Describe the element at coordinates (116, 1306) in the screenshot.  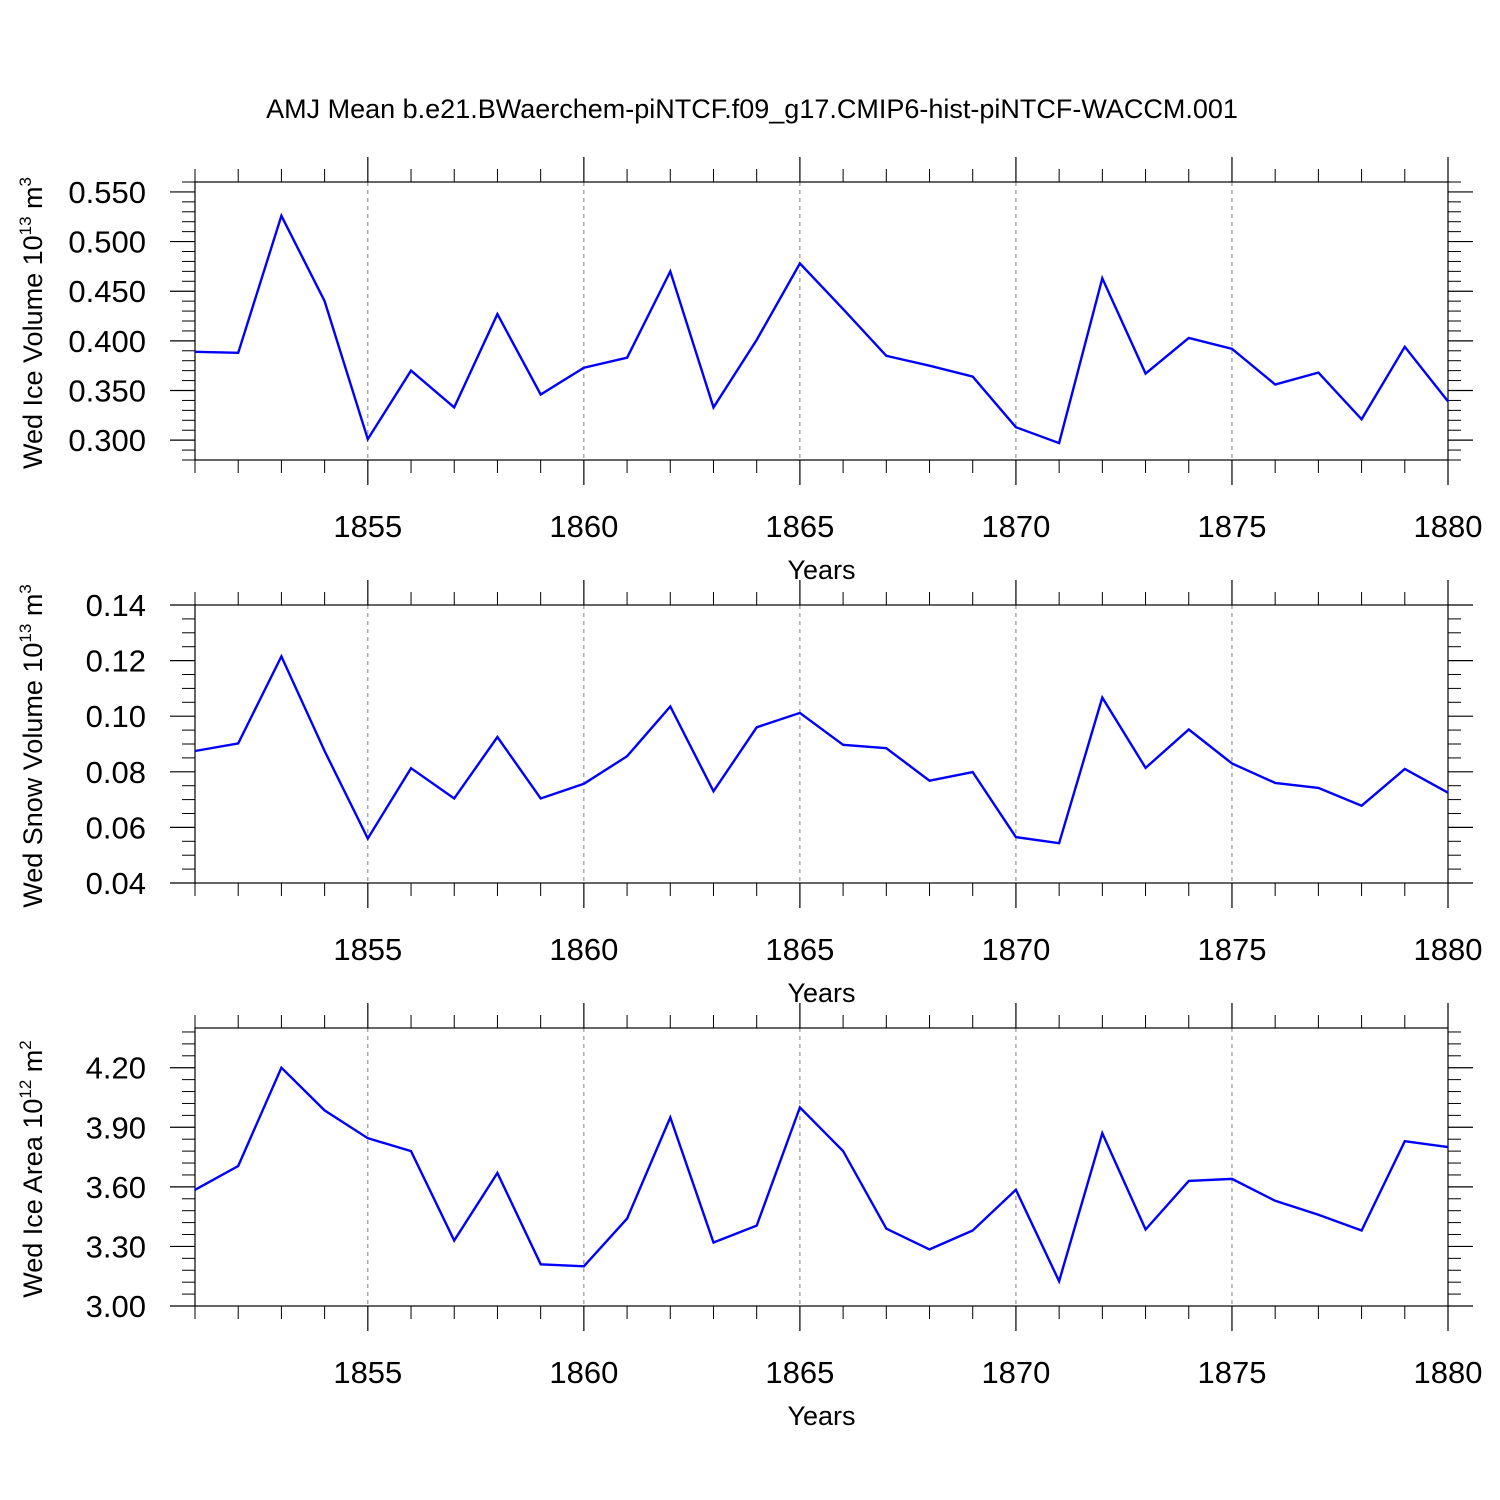
I see `y-tick-label: 3.00` at that location.